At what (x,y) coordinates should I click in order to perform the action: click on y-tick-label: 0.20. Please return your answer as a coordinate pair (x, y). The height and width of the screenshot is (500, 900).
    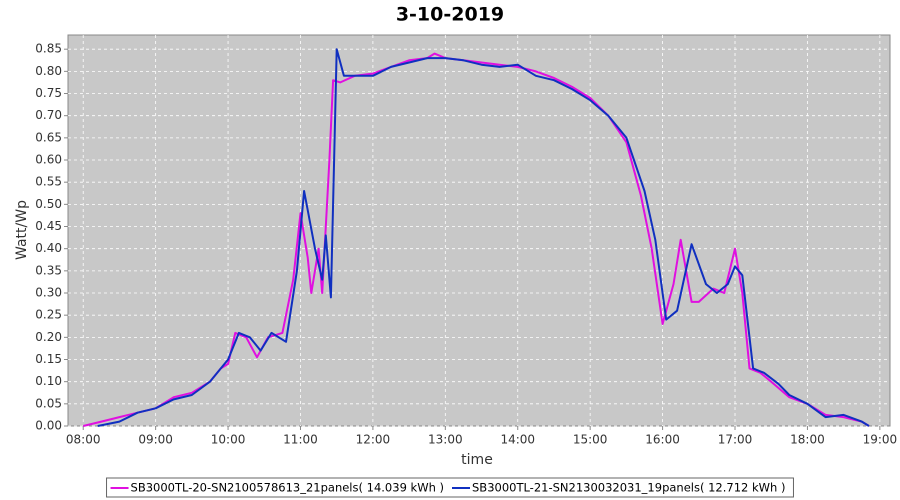
    Looking at the image, I should click on (48, 337).